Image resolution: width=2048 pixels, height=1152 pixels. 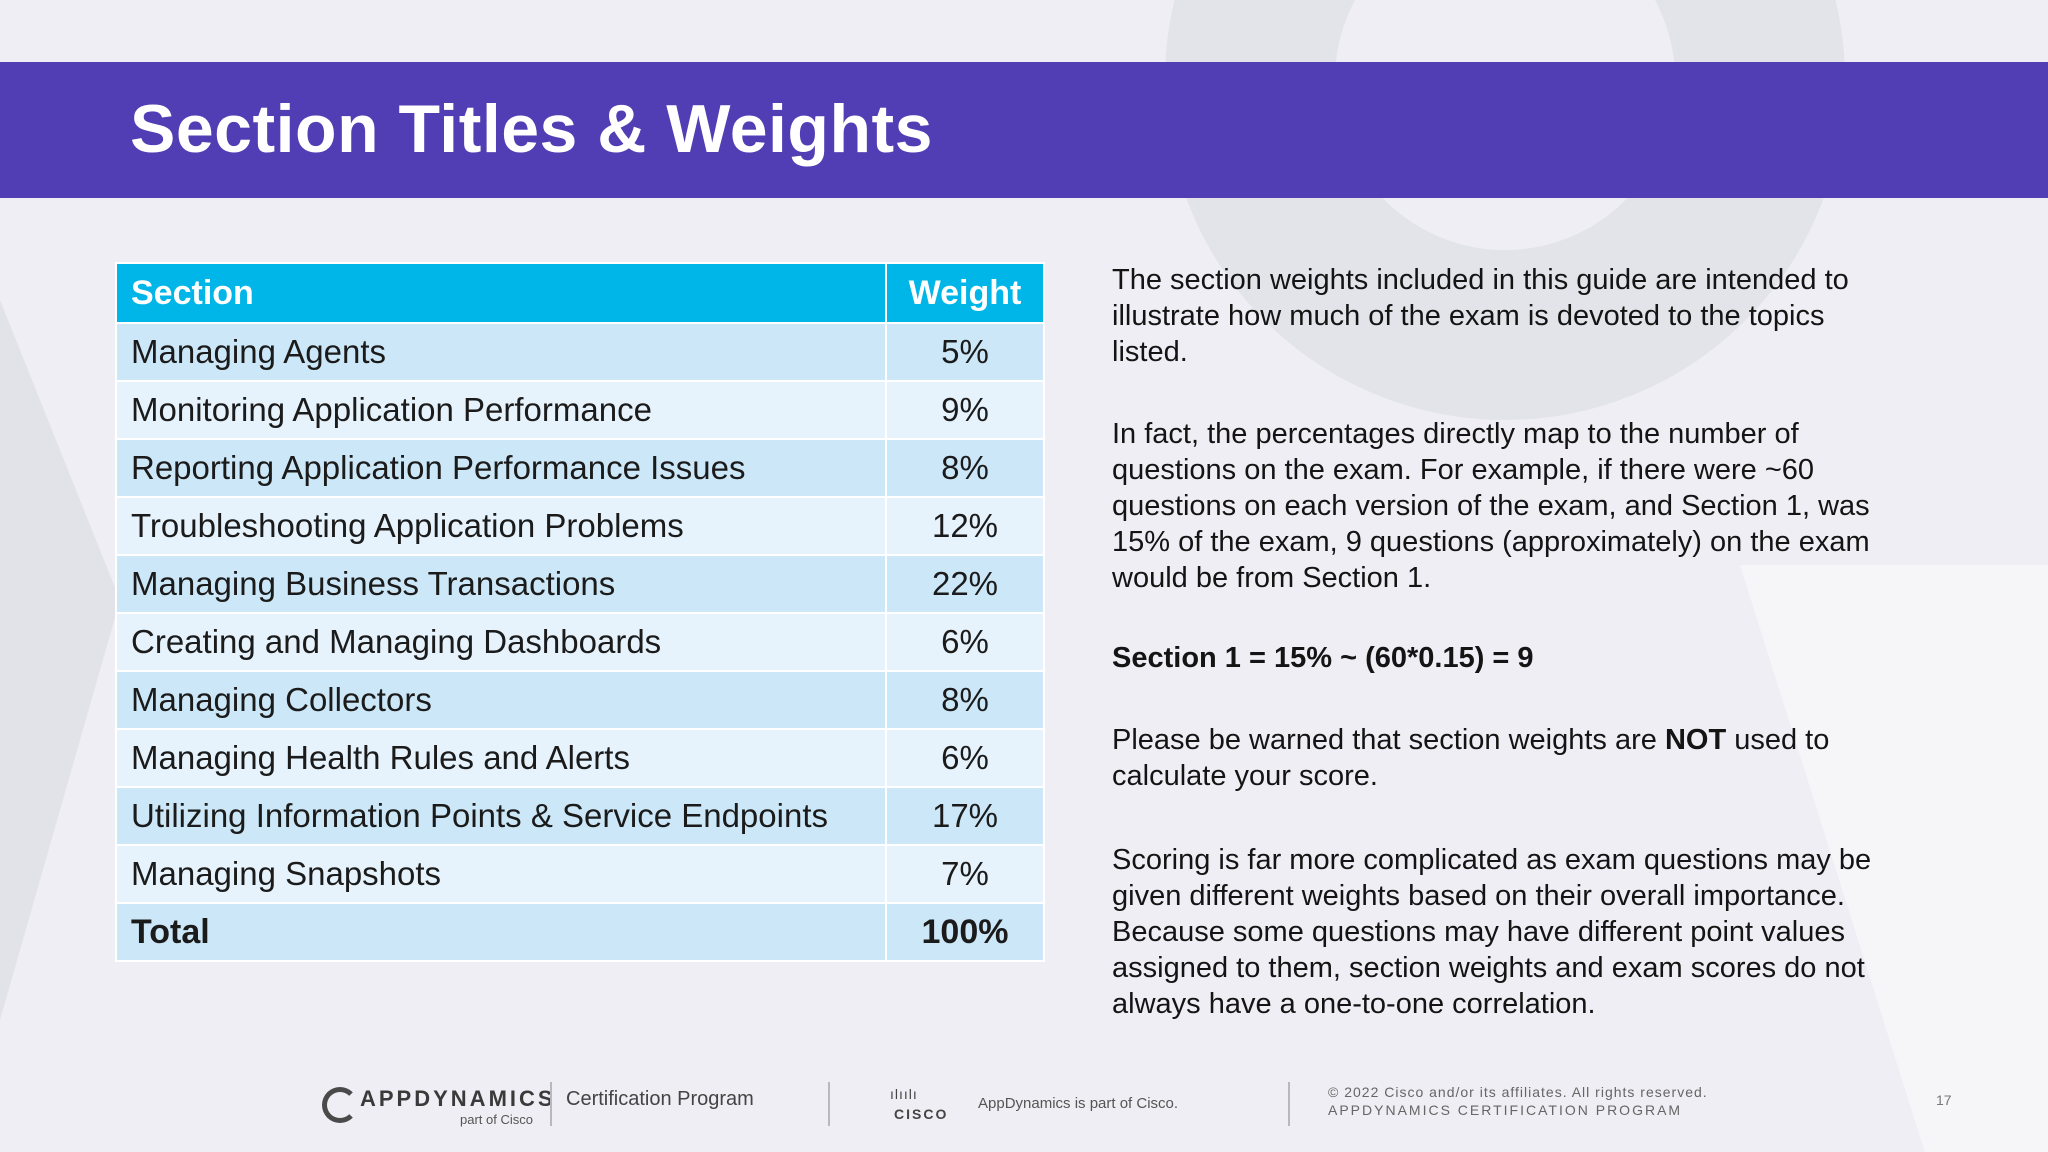 I want to click on section-name: Managing Health Rules and Alerts, so click(x=501, y=758).